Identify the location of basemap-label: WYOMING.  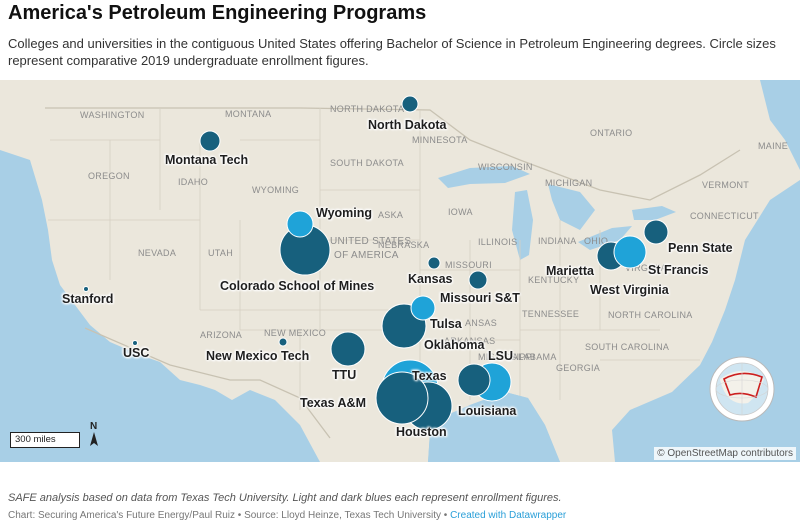
(276, 190).